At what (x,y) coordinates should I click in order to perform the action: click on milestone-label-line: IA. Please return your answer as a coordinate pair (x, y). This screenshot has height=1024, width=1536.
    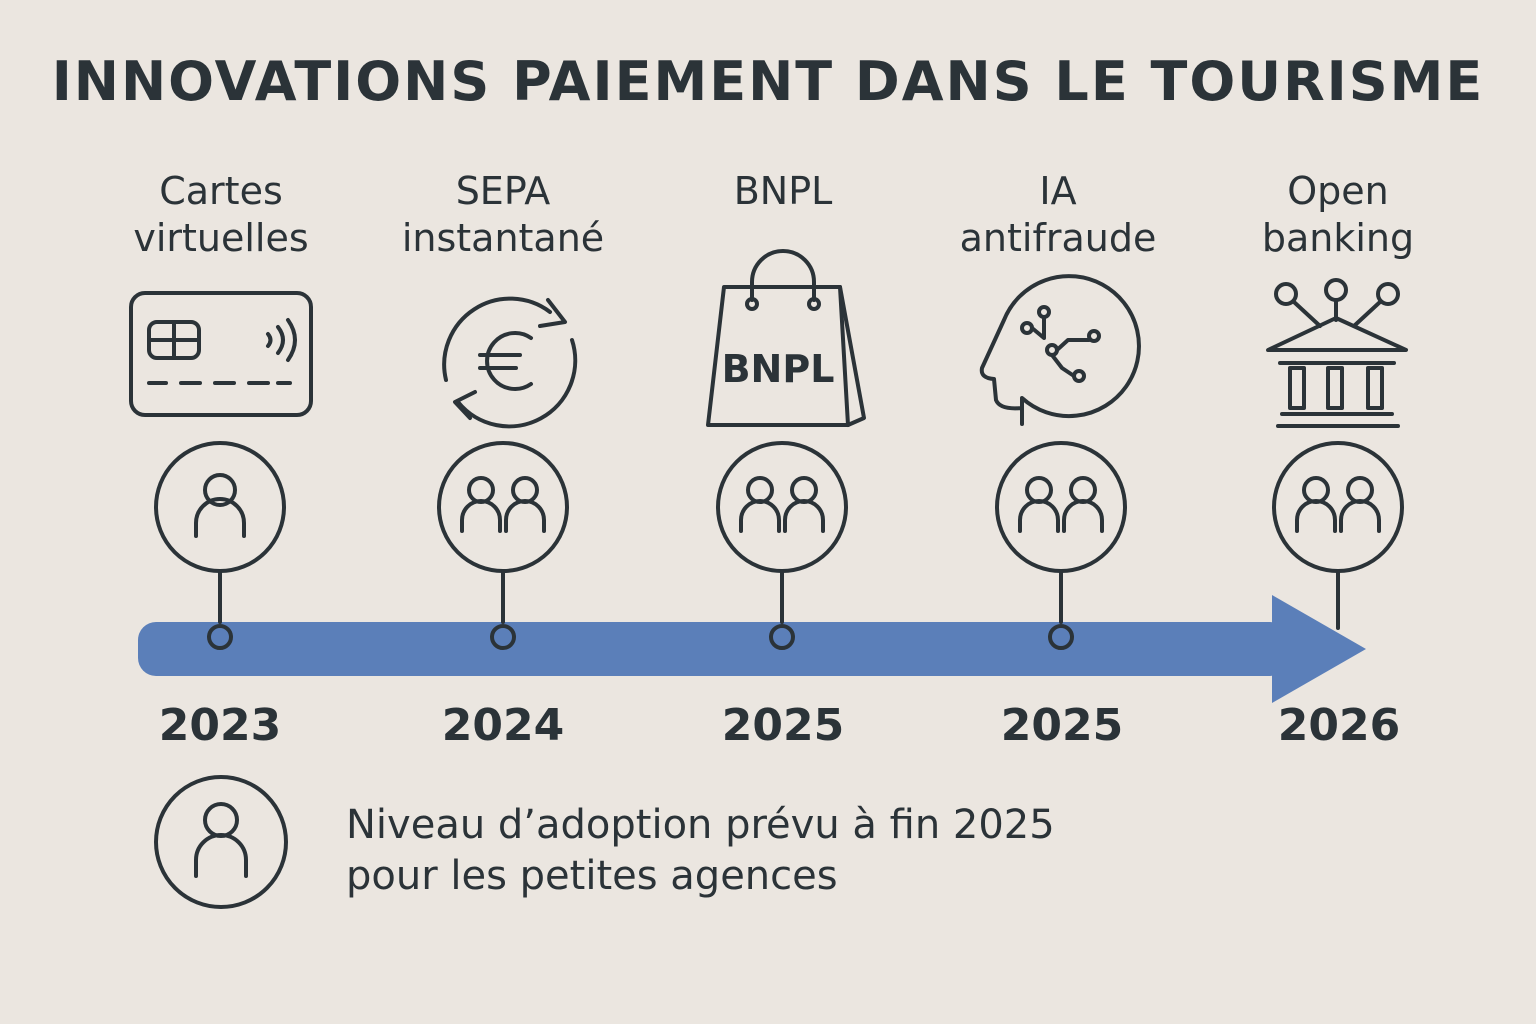
    Looking at the image, I should click on (1058, 191).